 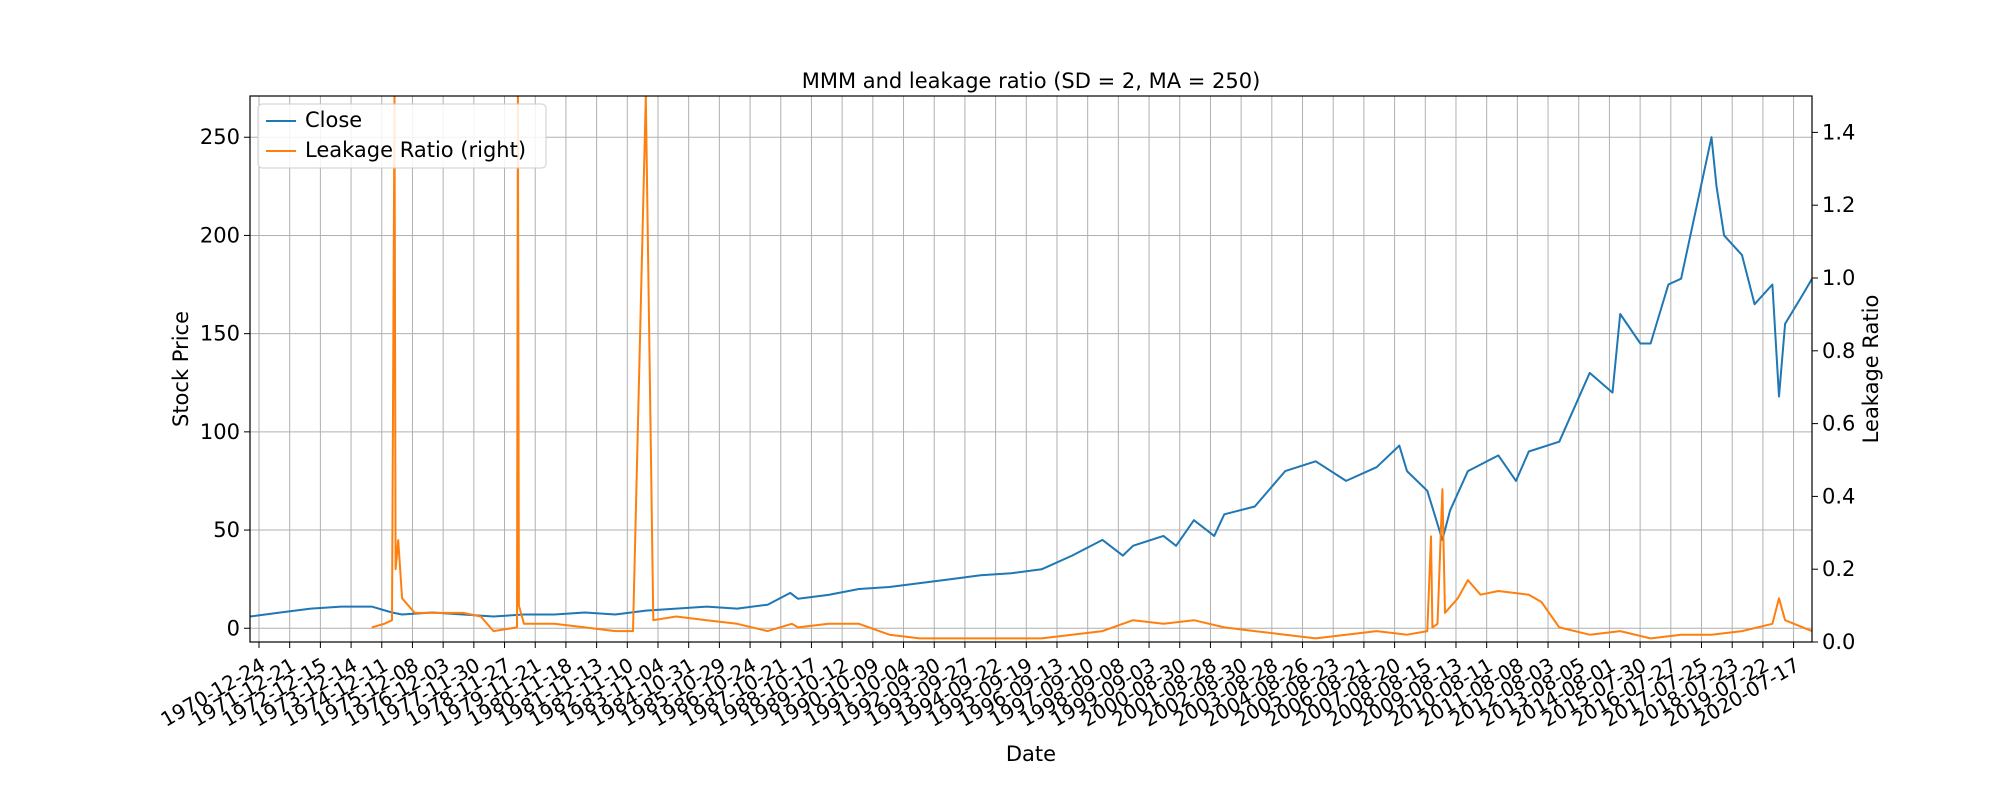 What do you see at coordinates (1838, 424) in the screenshot?
I see `y-tick-label-right: 0.6` at bounding box center [1838, 424].